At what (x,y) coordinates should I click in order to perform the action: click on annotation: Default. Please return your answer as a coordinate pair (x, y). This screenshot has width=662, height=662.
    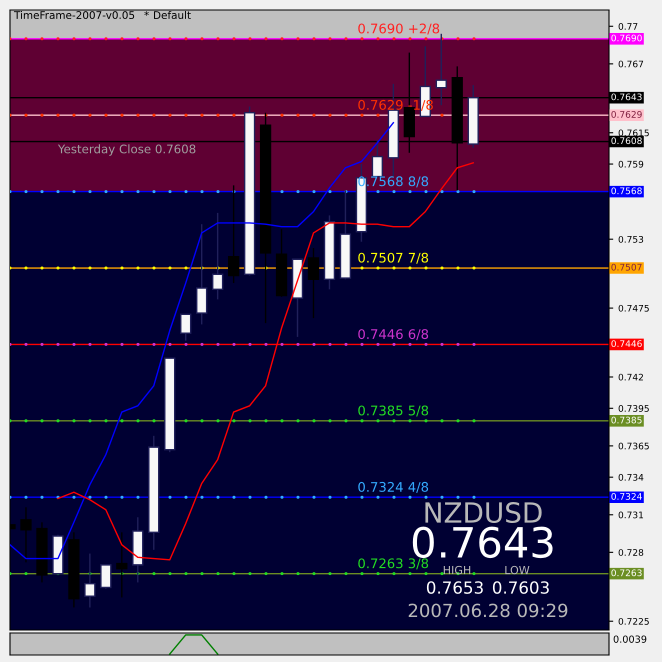
    Looking at the image, I should click on (172, 15).